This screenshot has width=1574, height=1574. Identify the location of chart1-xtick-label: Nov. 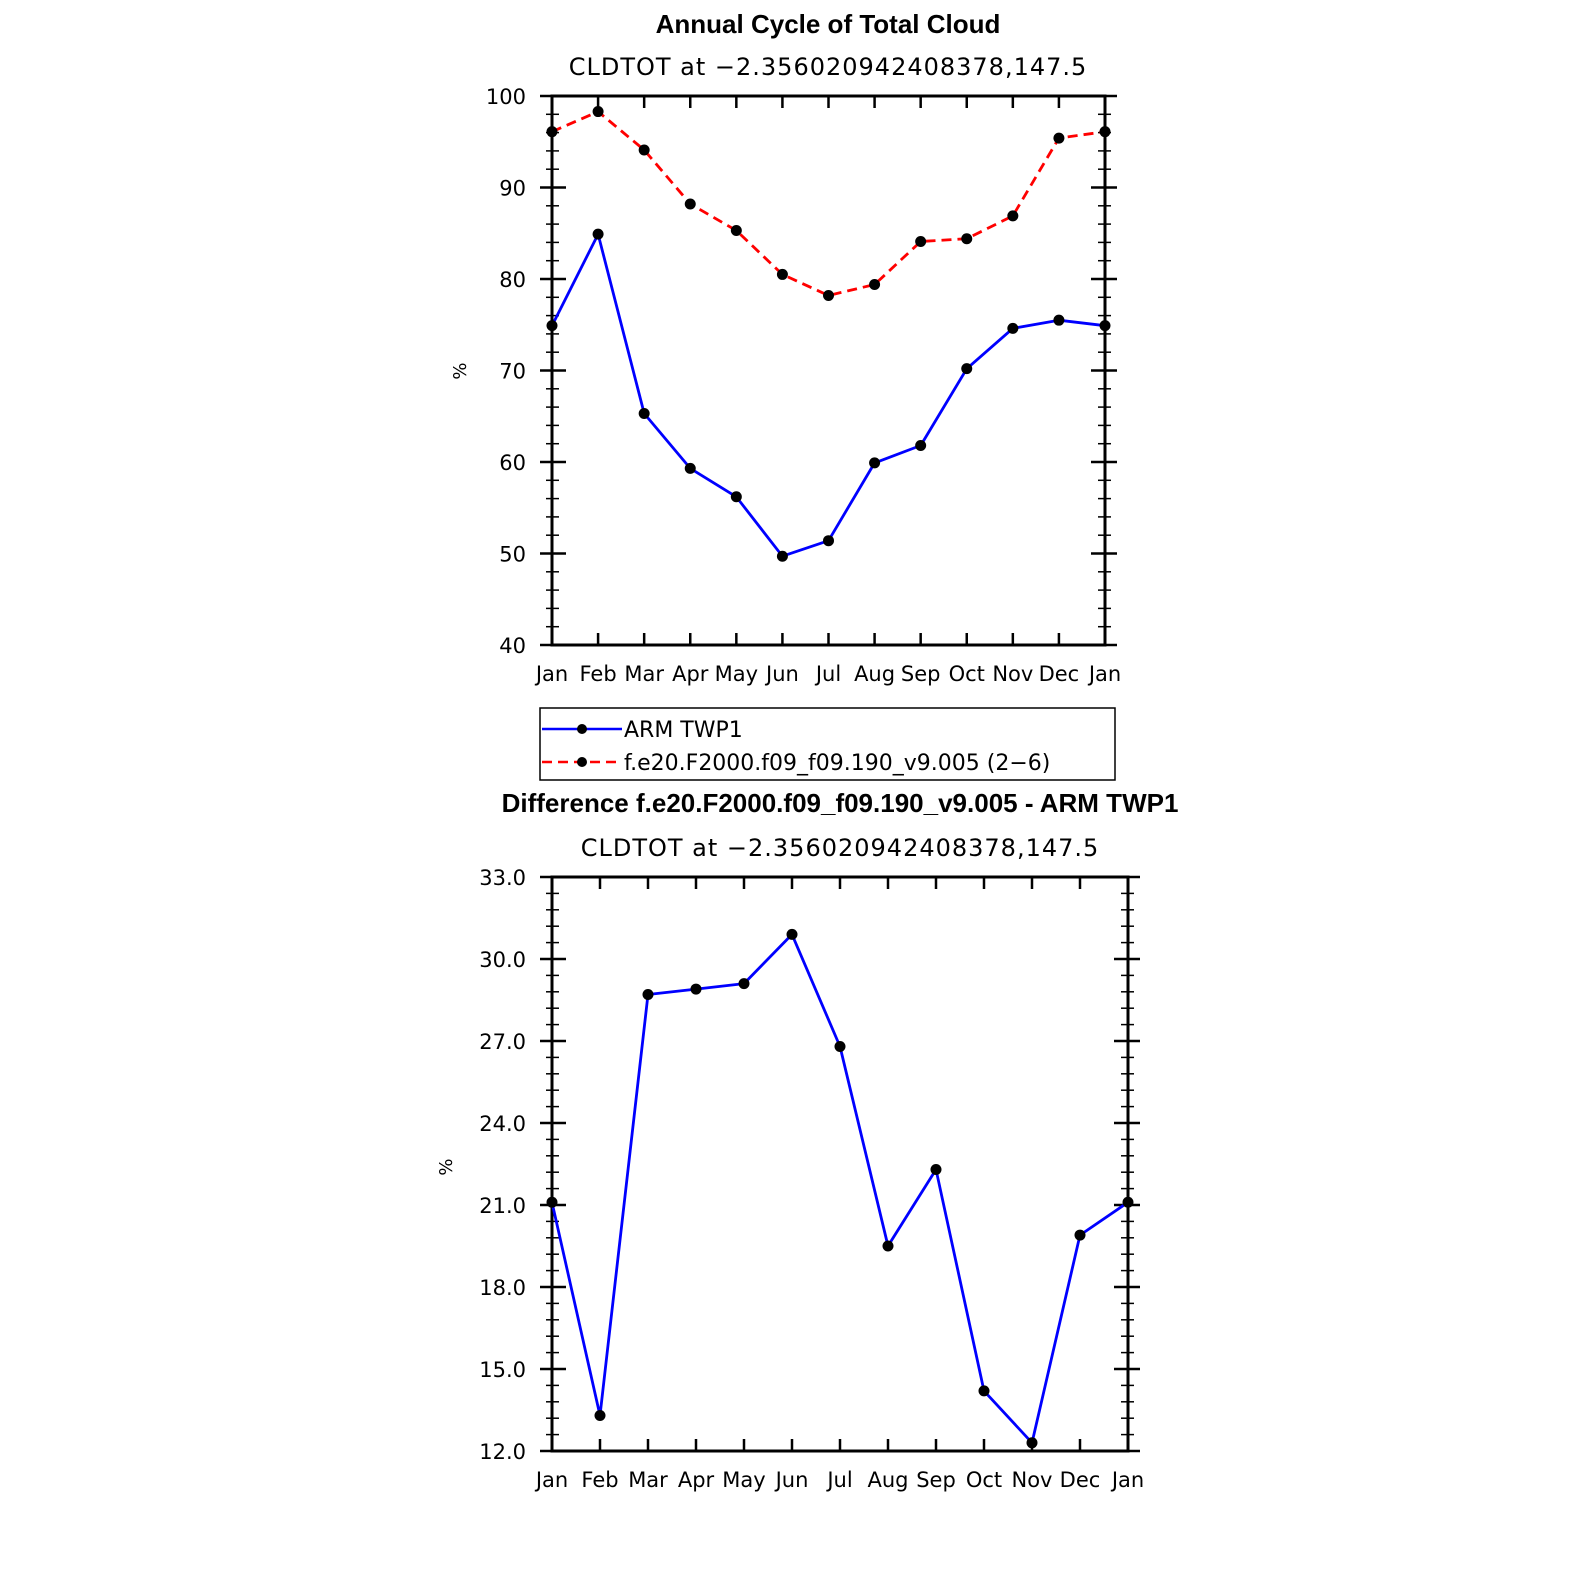
(1012, 674).